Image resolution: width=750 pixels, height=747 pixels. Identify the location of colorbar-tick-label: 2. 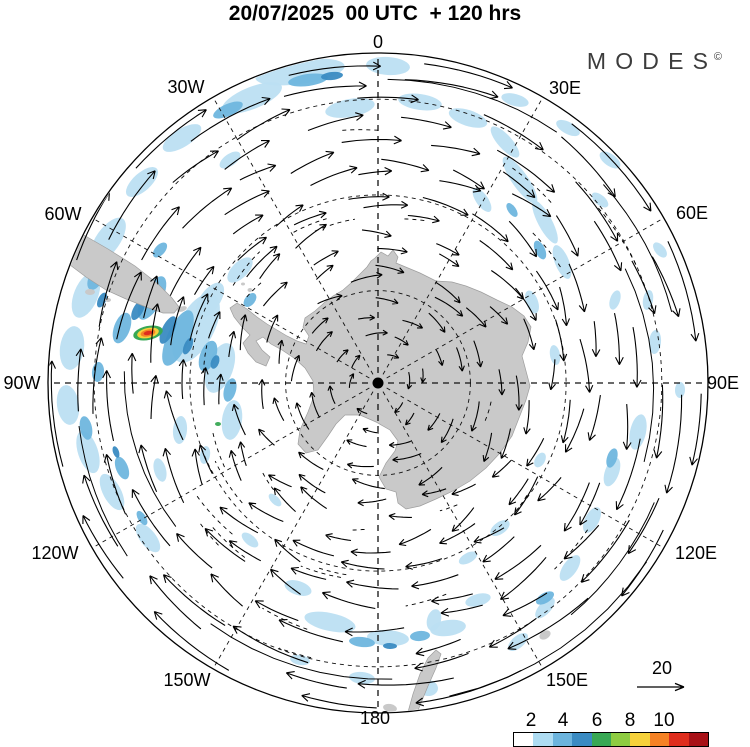
(531, 720).